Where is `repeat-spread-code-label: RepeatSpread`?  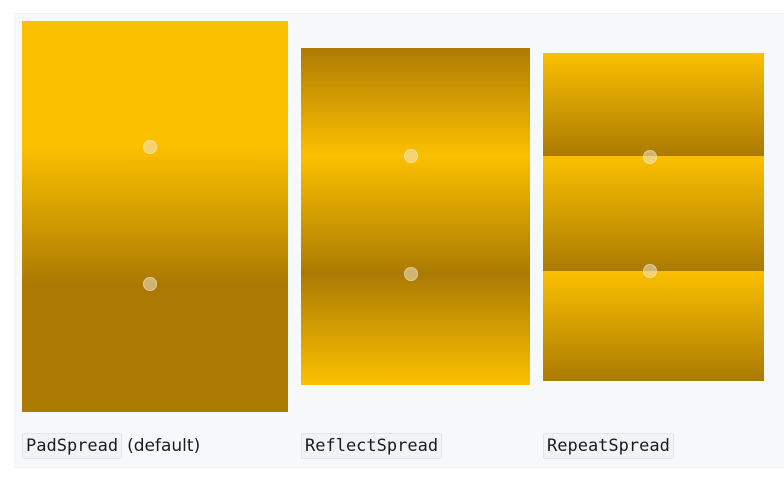
repeat-spread-code-label: RepeatSpread is located at coordinates (608, 445).